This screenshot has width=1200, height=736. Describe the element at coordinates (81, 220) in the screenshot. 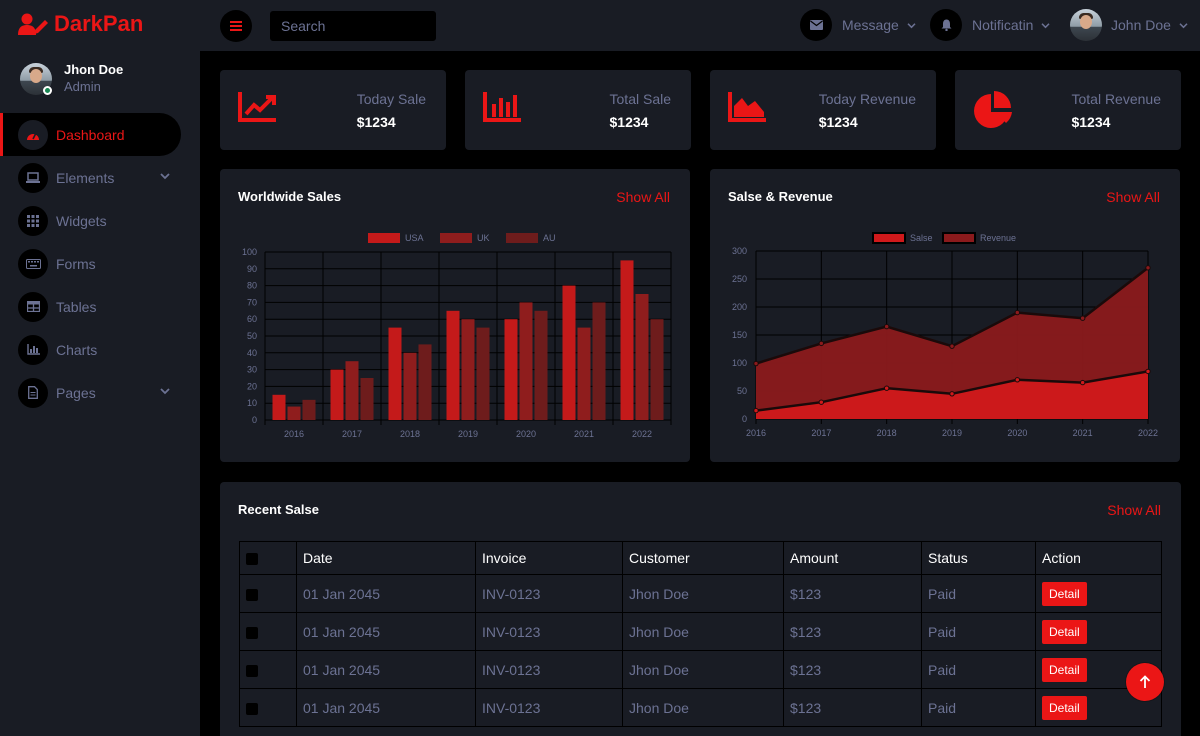

I see `sidebar-item-label: Widgets` at that location.